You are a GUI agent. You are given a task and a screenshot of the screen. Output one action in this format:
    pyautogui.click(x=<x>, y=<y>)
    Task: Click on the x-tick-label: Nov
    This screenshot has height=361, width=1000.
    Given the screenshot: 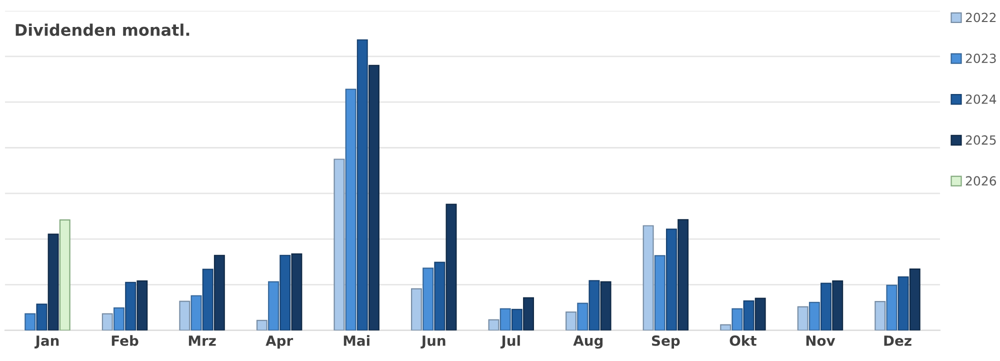 What is the action you would take?
    pyautogui.click(x=821, y=341)
    